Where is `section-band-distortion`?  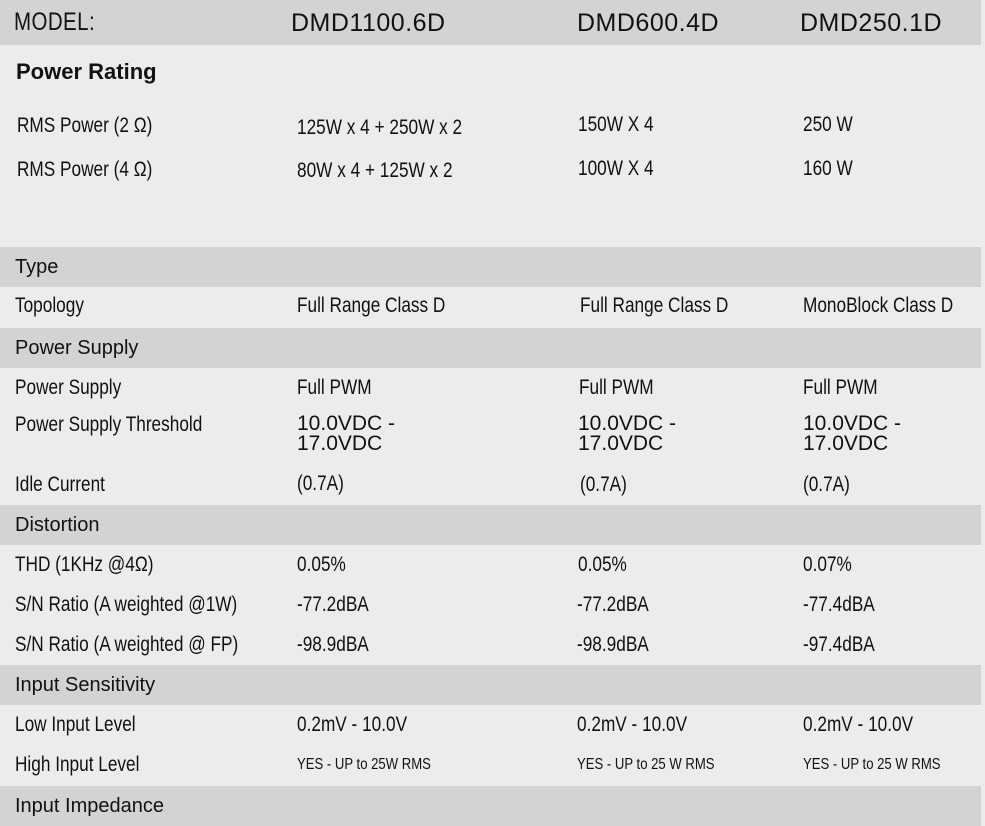 section-band-distortion is located at coordinates (490, 525).